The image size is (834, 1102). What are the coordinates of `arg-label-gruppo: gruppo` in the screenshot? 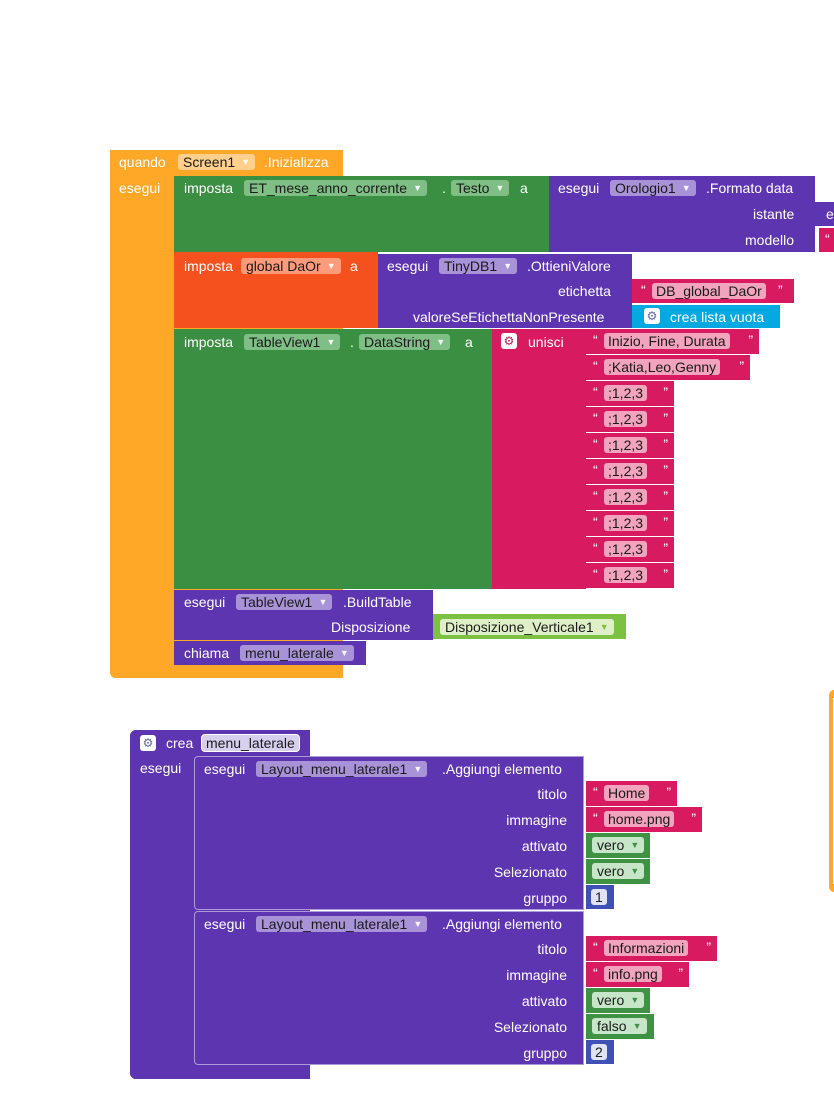 It's located at (545, 1053).